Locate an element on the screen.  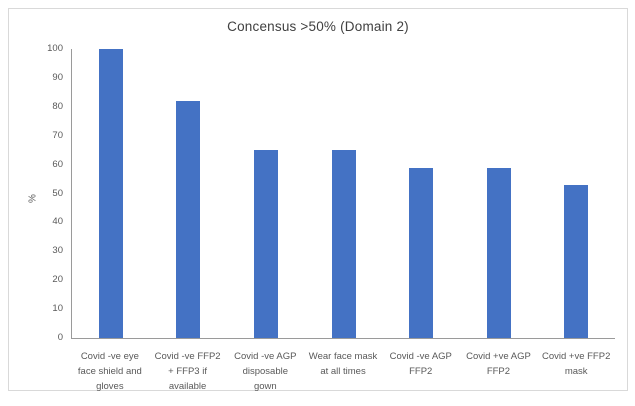
y-tick-label: 10 is located at coordinates (57, 309).